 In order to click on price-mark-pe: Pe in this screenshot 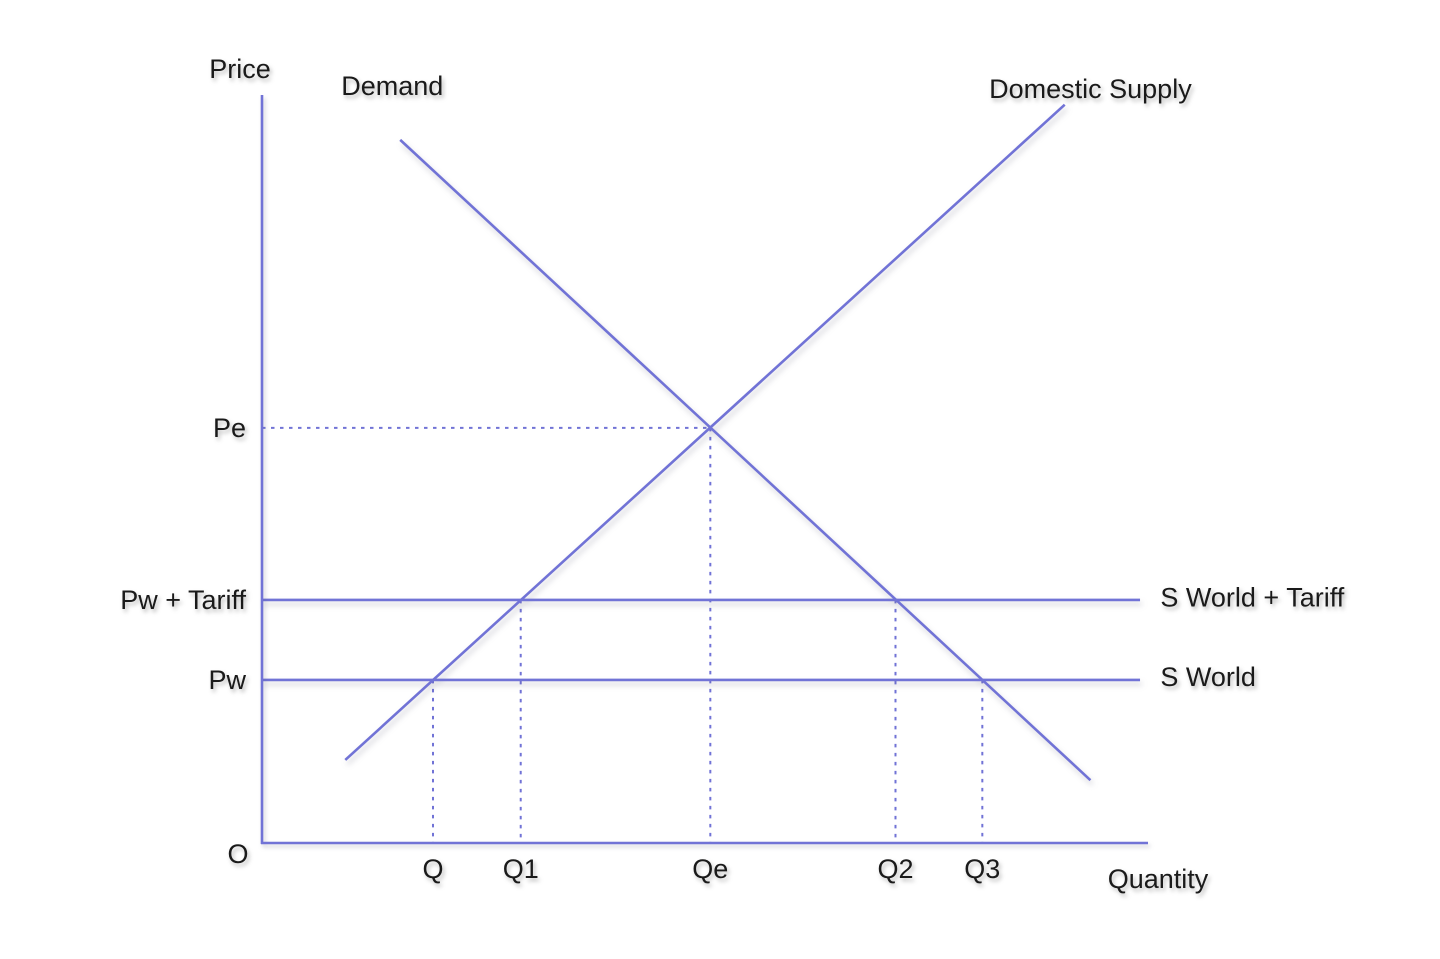, I will do `click(229, 428)`.